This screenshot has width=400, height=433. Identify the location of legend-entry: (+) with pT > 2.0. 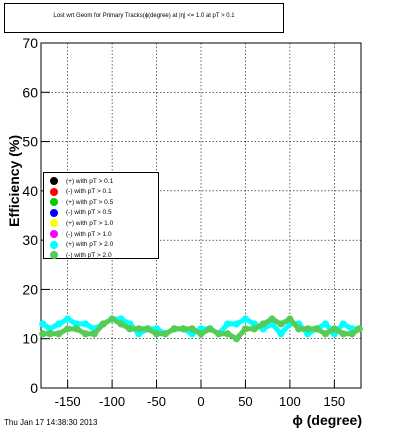
(81, 245).